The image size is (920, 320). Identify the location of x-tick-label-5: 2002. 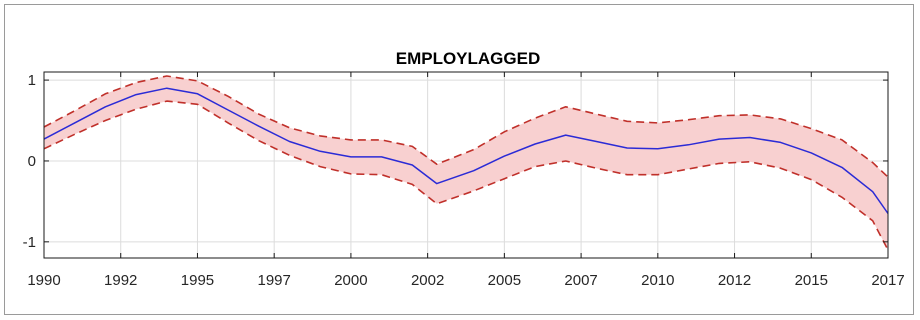
(427, 280).